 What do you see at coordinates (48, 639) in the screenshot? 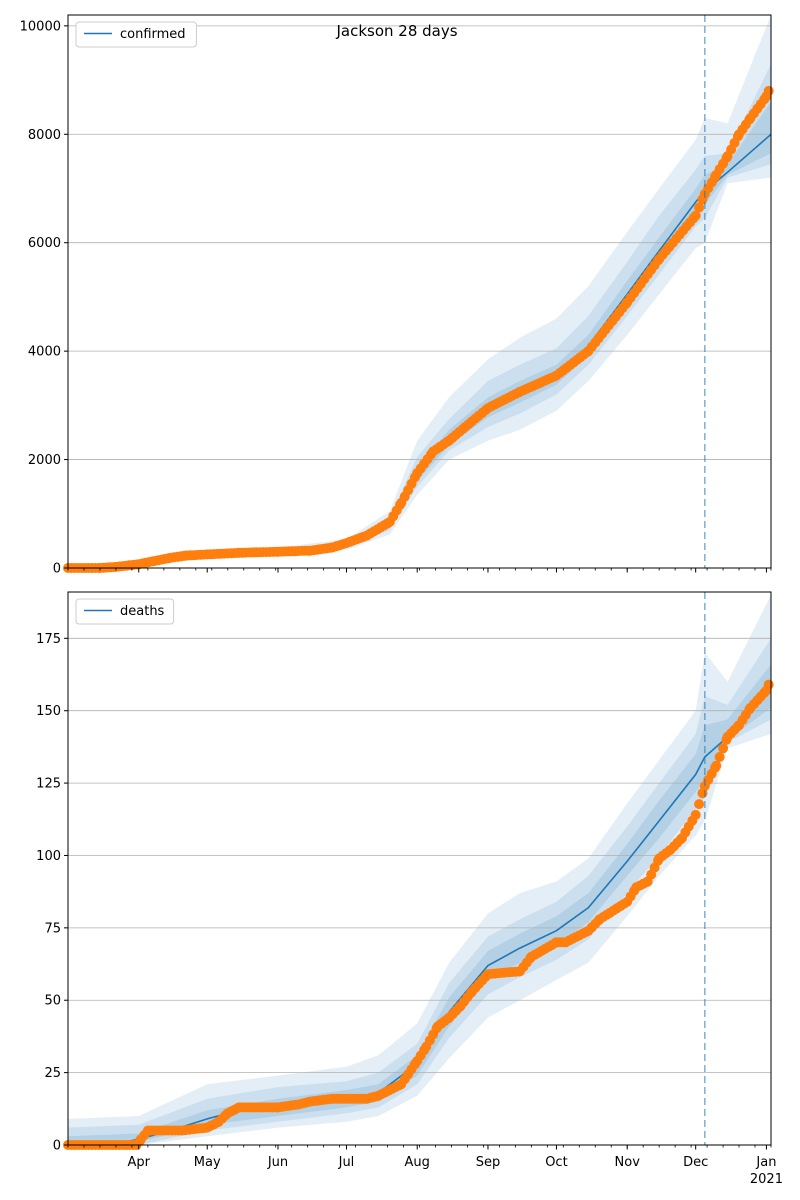
I see `y-tick-label: 175` at bounding box center [48, 639].